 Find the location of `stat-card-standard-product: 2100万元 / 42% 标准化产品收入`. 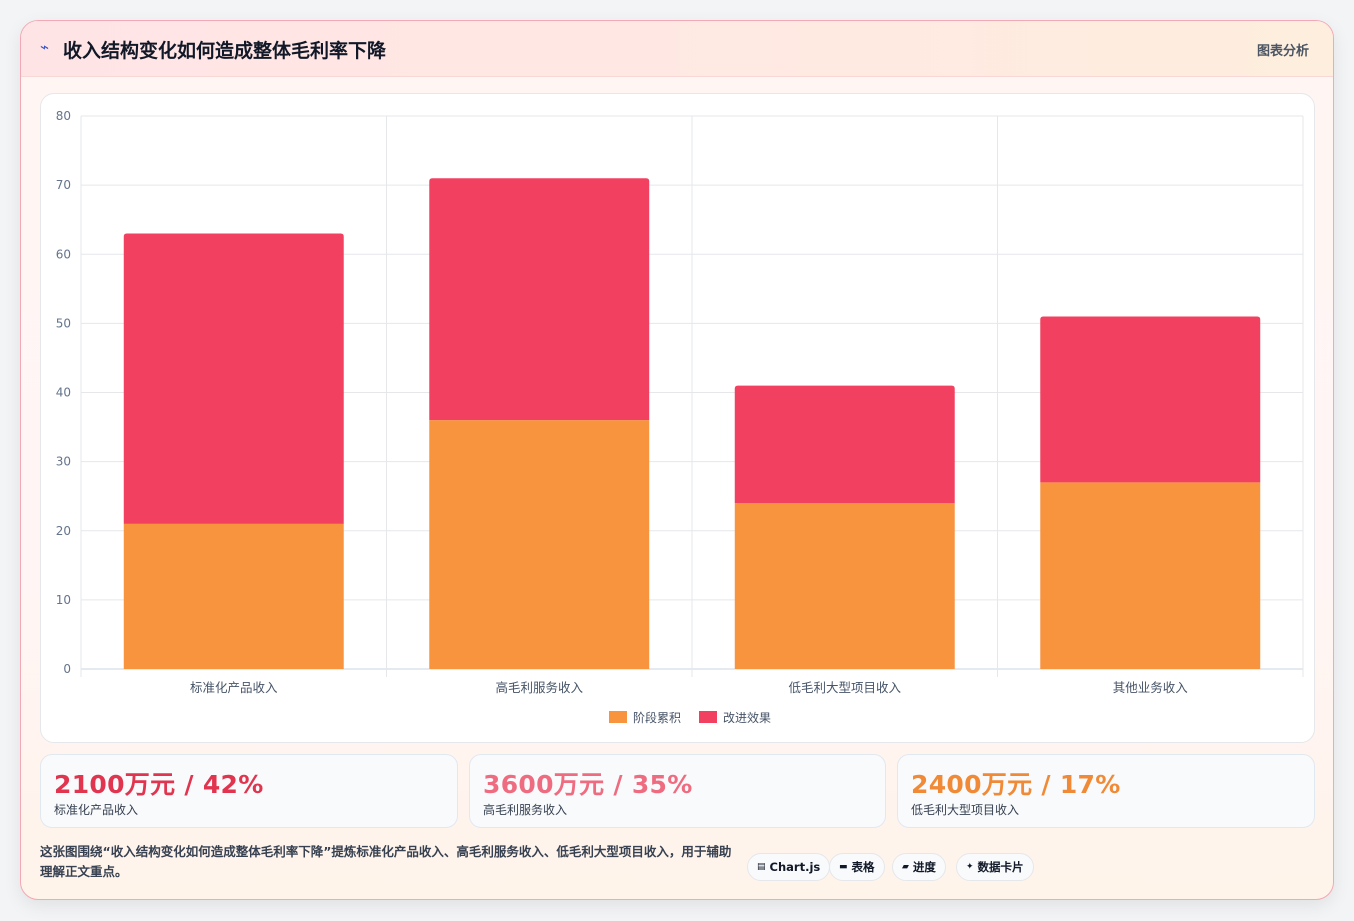

stat-card-standard-product: 2100万元 / 42% 标准化产品收入 is located at coordinates (249, 791).